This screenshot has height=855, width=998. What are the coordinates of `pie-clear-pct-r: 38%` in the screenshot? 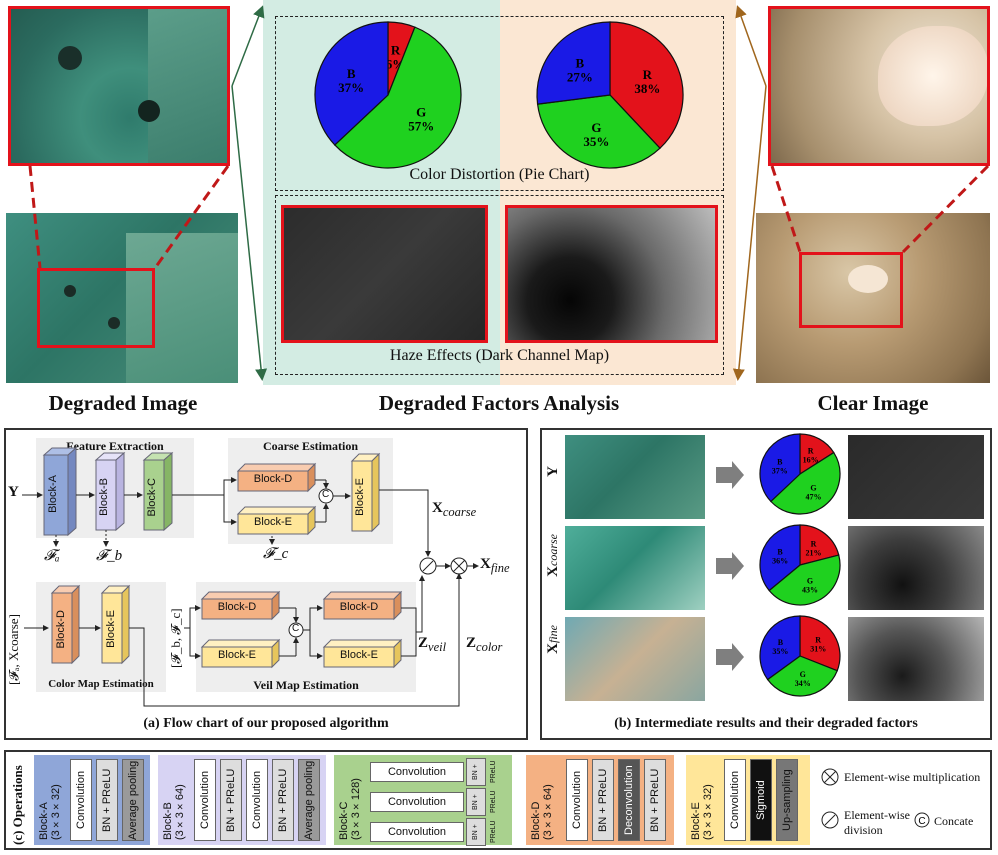 It's located at (647, 88).